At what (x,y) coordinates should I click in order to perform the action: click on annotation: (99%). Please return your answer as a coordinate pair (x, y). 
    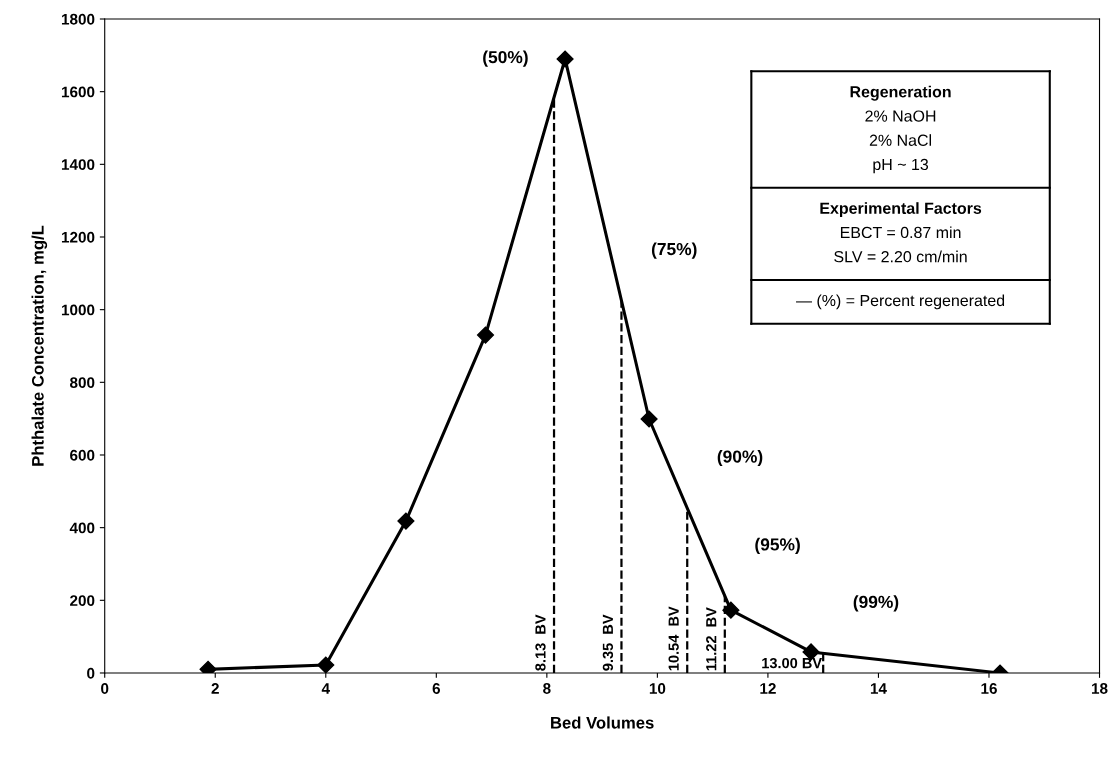
    Looking at the image, I should click on (876, 603).